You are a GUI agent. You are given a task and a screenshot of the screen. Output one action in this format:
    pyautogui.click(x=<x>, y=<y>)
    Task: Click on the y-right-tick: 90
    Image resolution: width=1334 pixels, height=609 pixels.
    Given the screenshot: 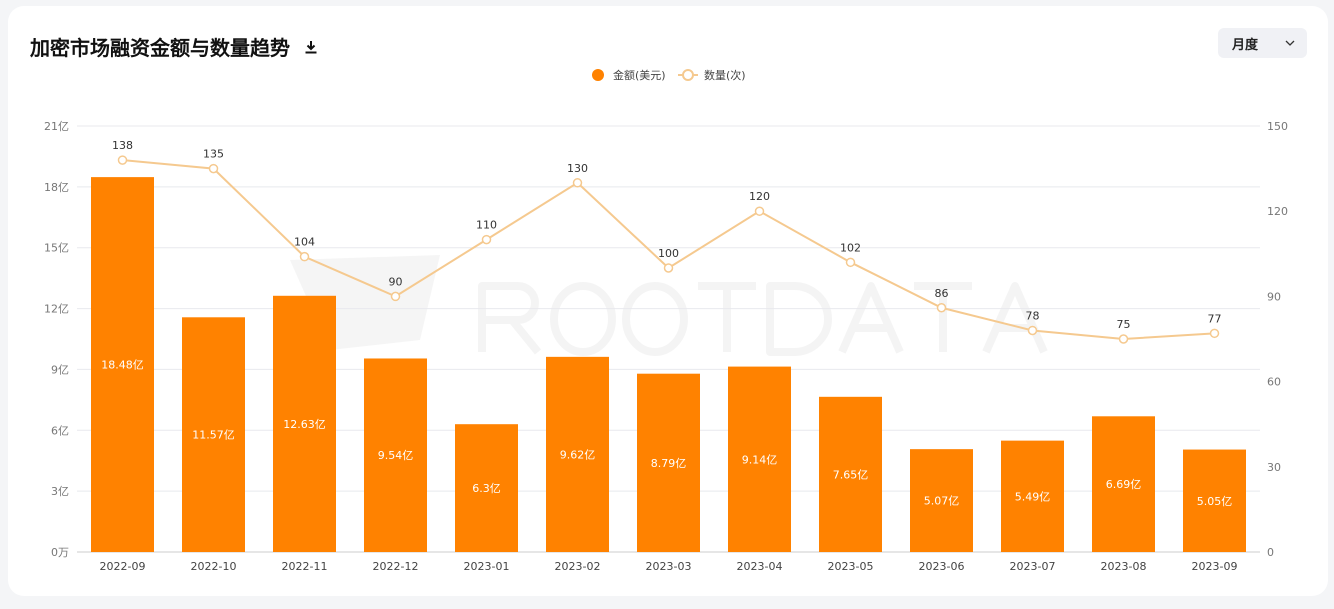 What is the action you would take?
    pyautogui.click(x=1274, y=296)
    